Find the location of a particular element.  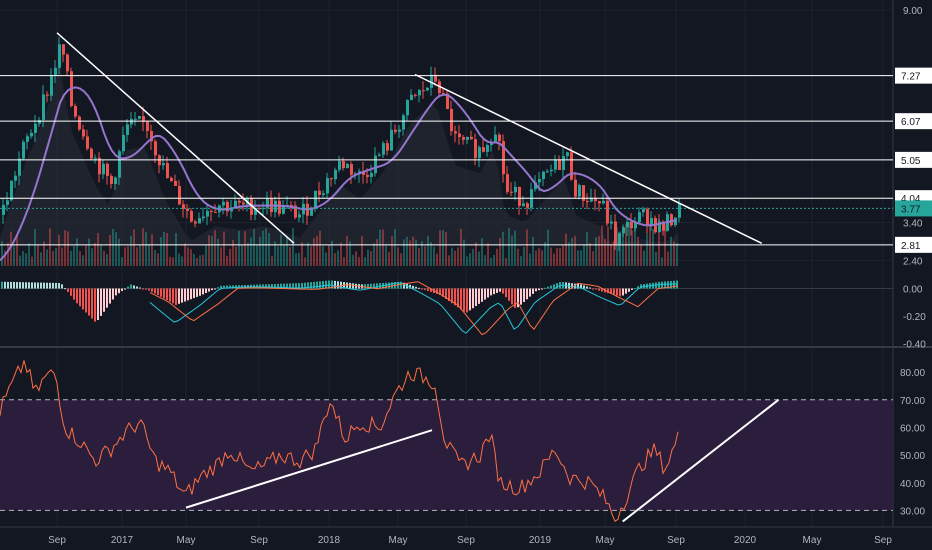

rsi-tick-label: 50.00 is located at coordinates (912, 456).